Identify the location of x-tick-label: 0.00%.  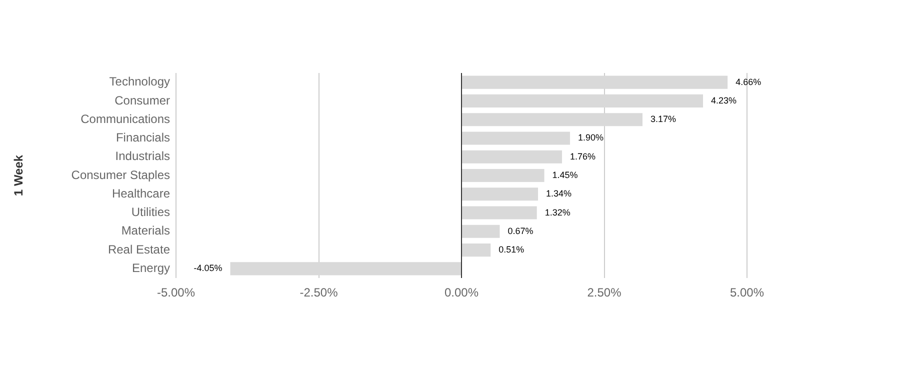
(461, 293).